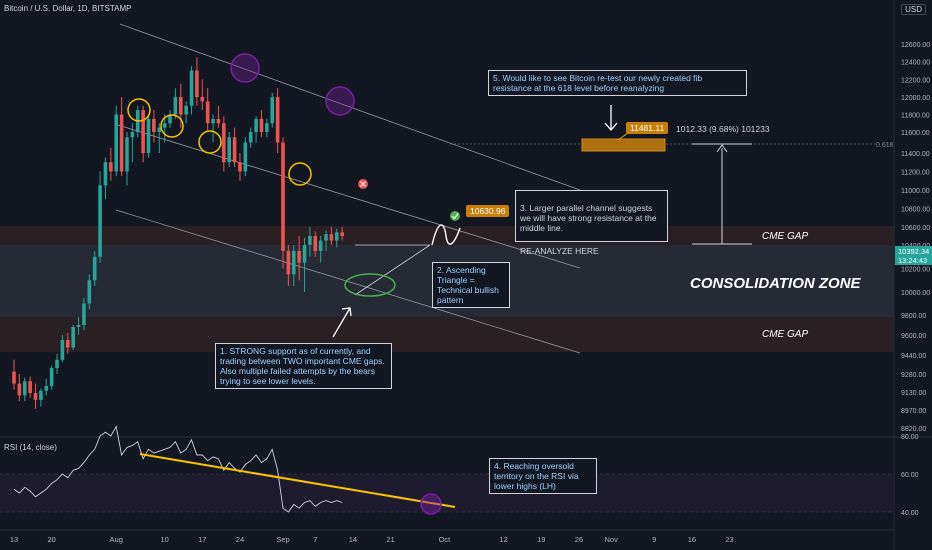  Describe the element at coordinates (729, 539) in the screenshot. I see `time-tick-label: 23` at that location.